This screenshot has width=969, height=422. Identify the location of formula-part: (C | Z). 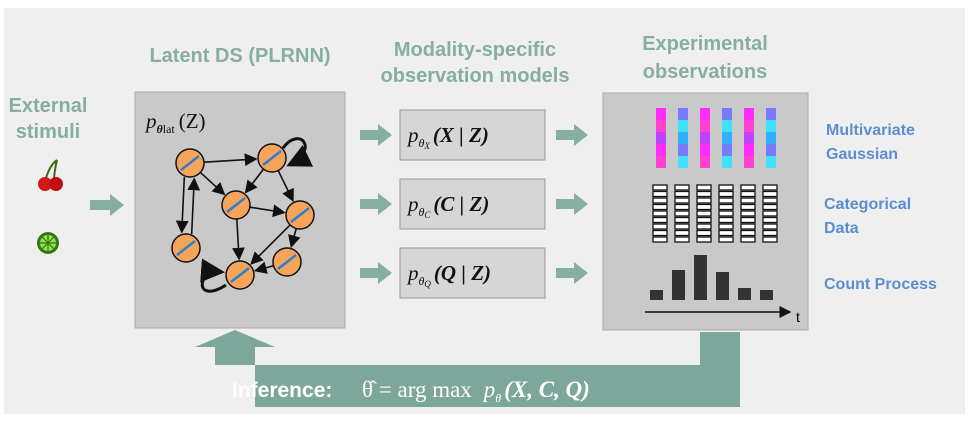
(461, 204).